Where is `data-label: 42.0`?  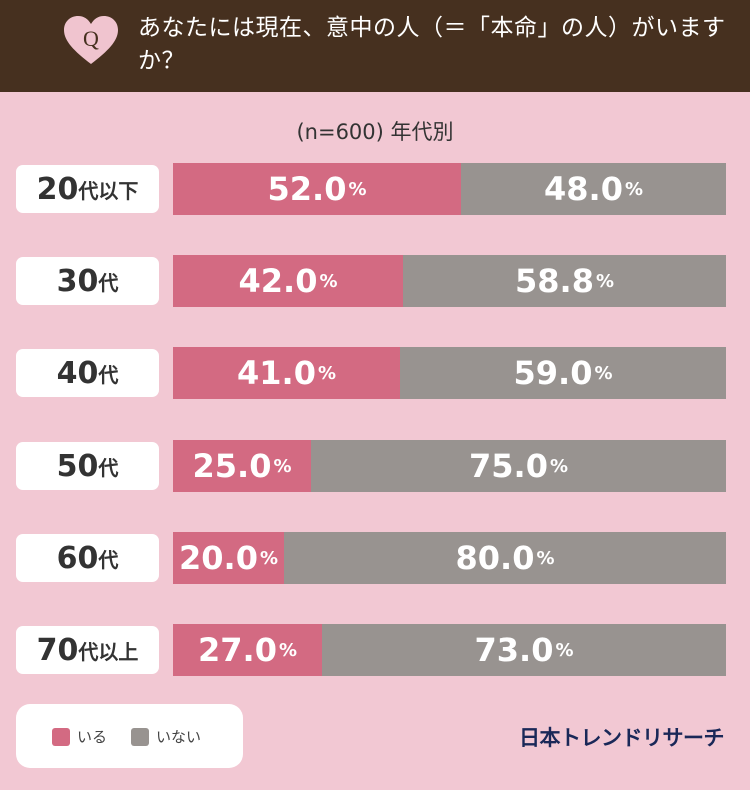 data-label: 42.0 is located at coordinates (278, 281).